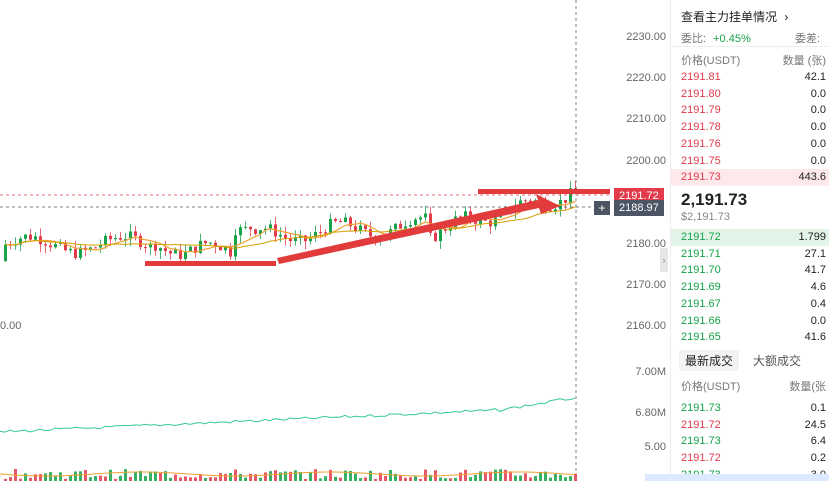 This screenshot has width=829, height=483. What do you see at coordinates (701, 337) in the screenshot?
I see `row-price: 2191.65` at bounding box center [701, 337].